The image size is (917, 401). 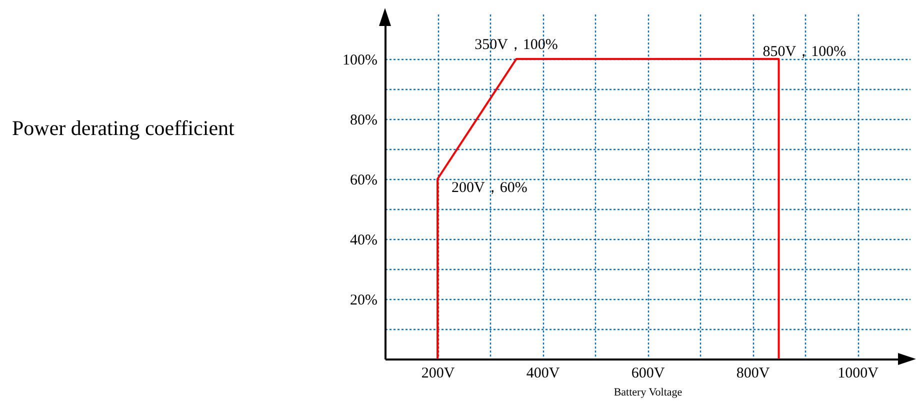 What do you see at coordinates (490, 188) in the screenshot?
I see `annotation: 200V，60%` at bounding box center [490, 188].